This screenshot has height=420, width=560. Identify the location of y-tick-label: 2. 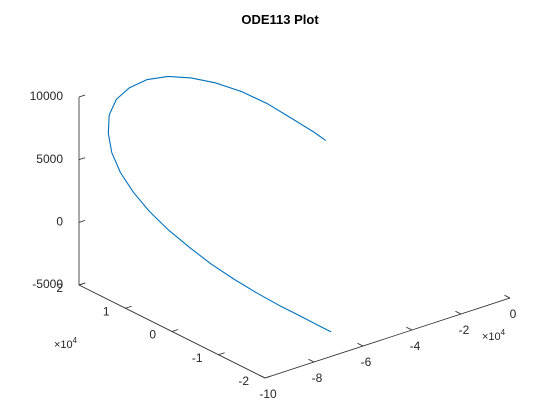
(59, 288).